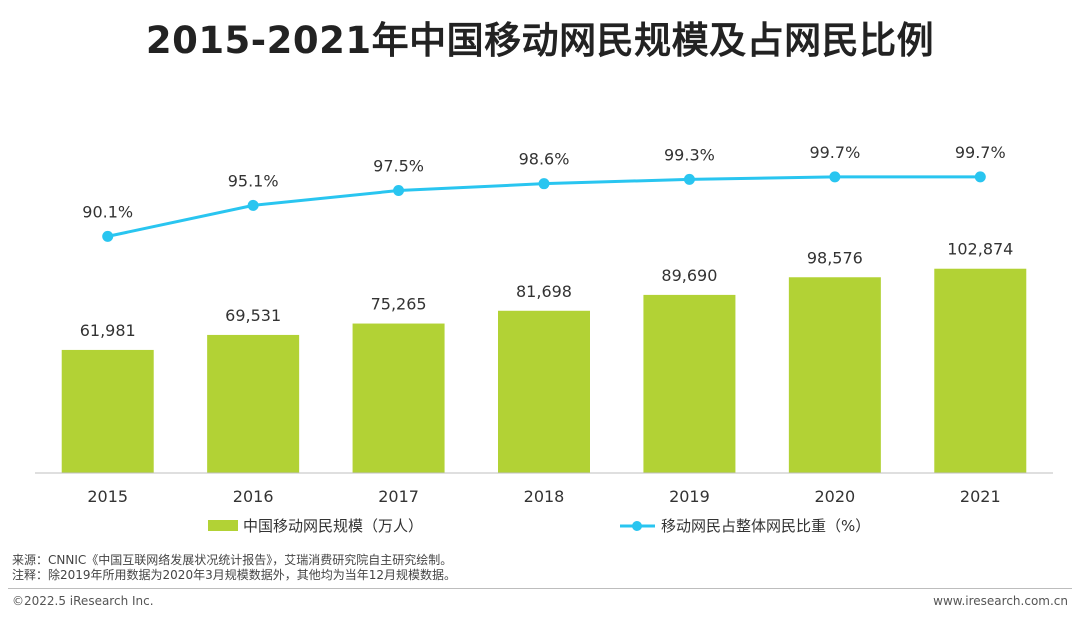  Describe the element at coordinates (980, 177) in the screenshot. I see `line-point-2021` at that location.